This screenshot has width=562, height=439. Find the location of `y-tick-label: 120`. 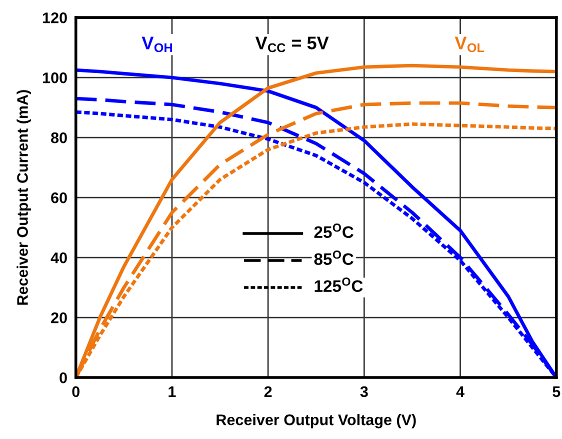

y-tick-label: 120 is located at coordinates (55, 18).